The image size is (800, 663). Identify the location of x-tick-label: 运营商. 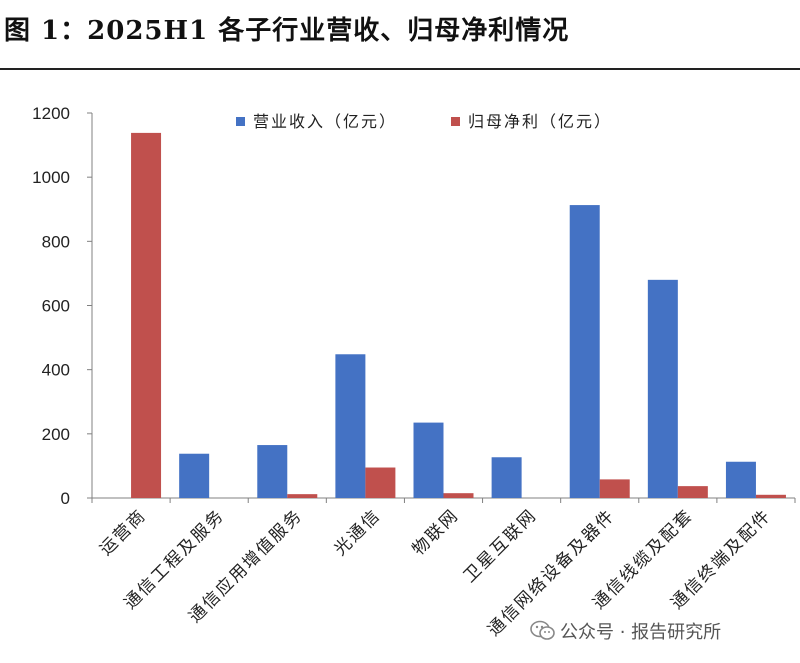
(123, 532).